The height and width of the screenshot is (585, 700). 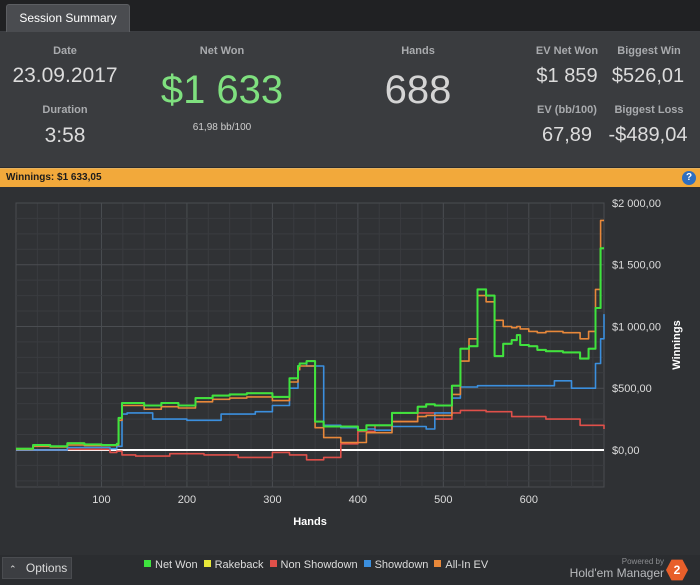 I want to click on options-button: ⌃ Options, so click(x=37, y=568).